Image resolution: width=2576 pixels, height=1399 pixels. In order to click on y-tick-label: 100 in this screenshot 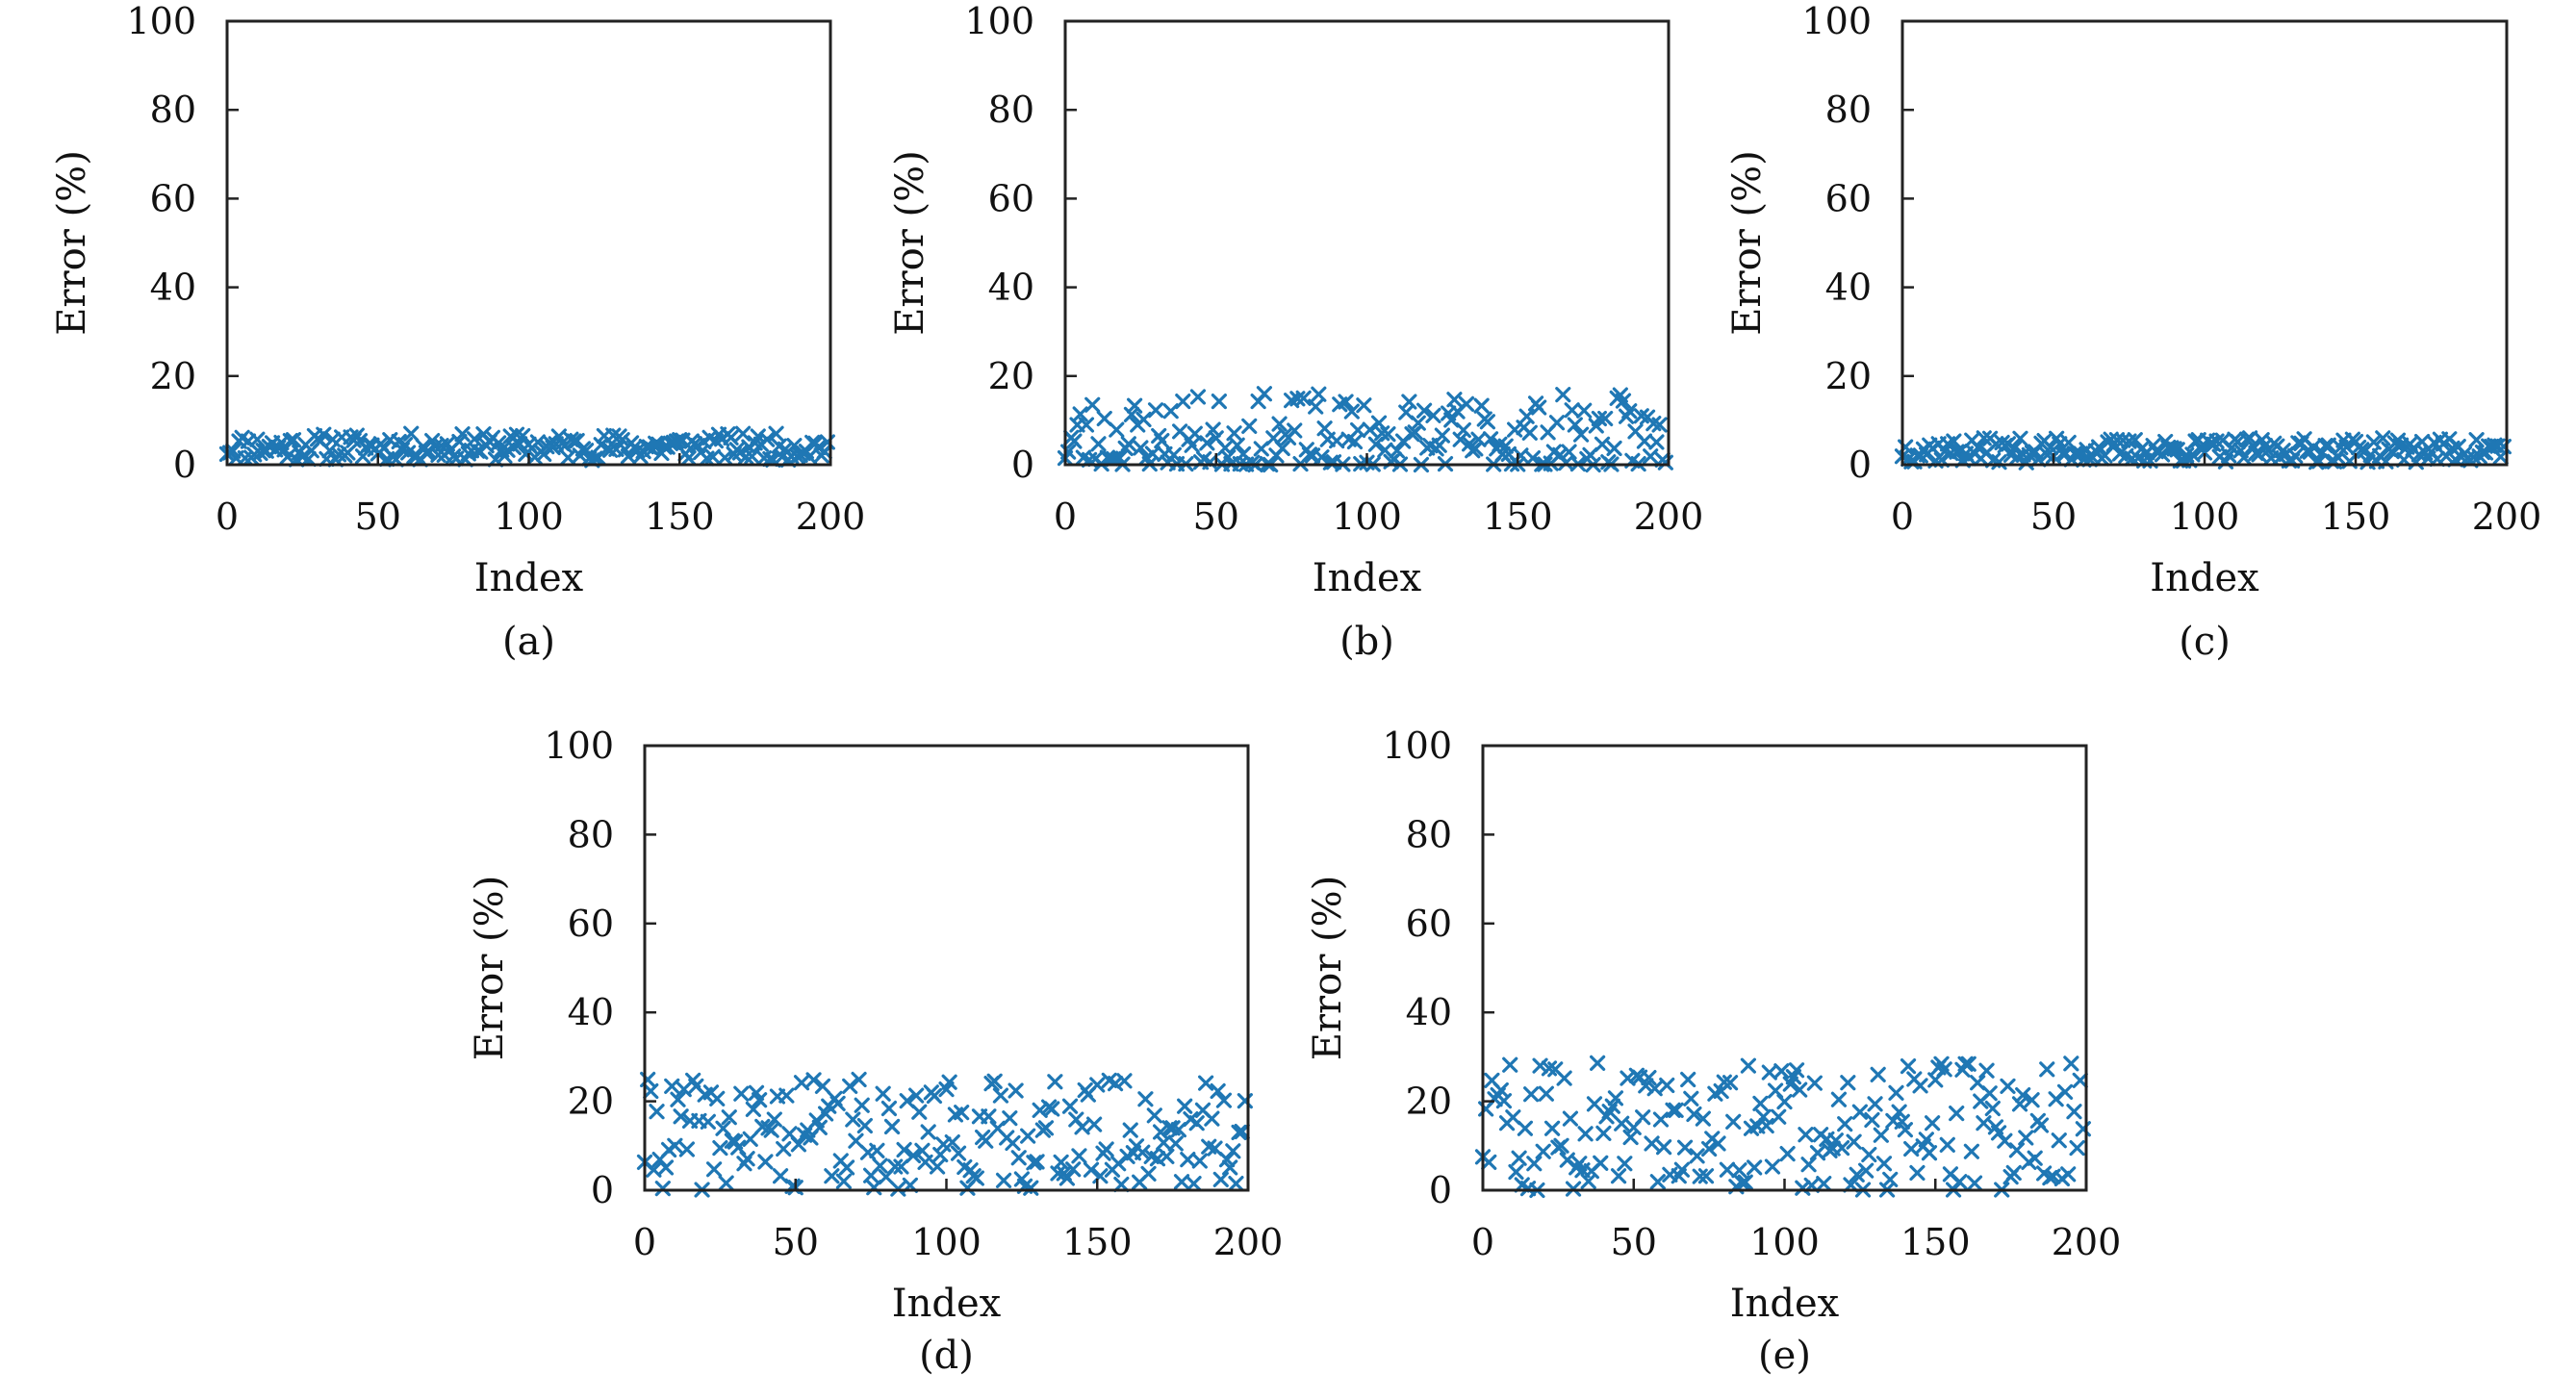, I will do `click(999, 21)`.